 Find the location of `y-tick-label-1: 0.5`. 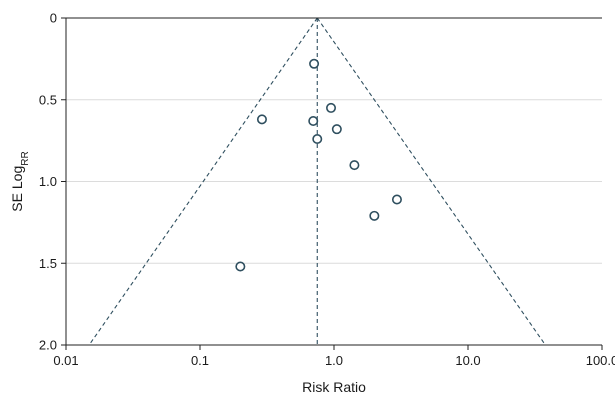

y-tick-label-1: 0.5 is located at coordinates (48, 99).